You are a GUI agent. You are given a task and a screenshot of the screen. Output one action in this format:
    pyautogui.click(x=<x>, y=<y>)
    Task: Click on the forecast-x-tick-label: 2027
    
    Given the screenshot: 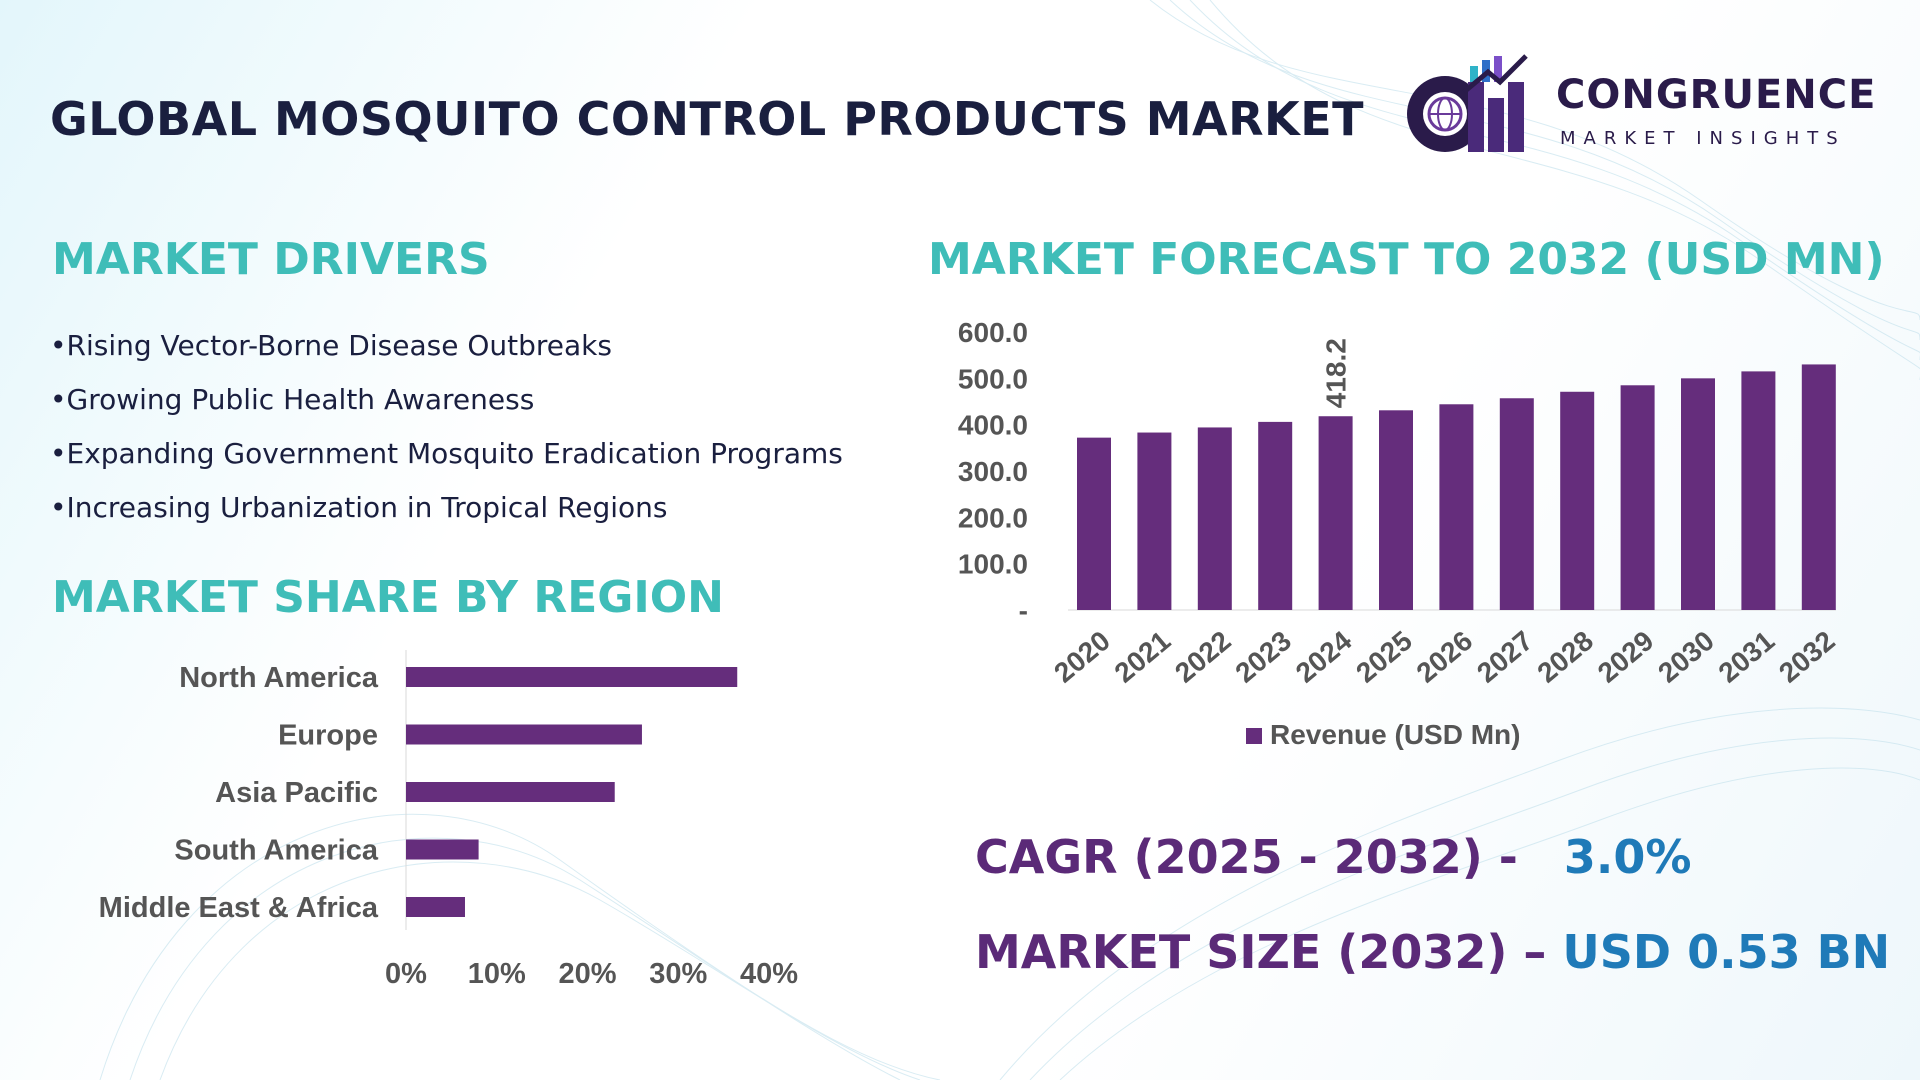 What is the action you would take?
    pyautogui.click(x=1505, y=657)
    